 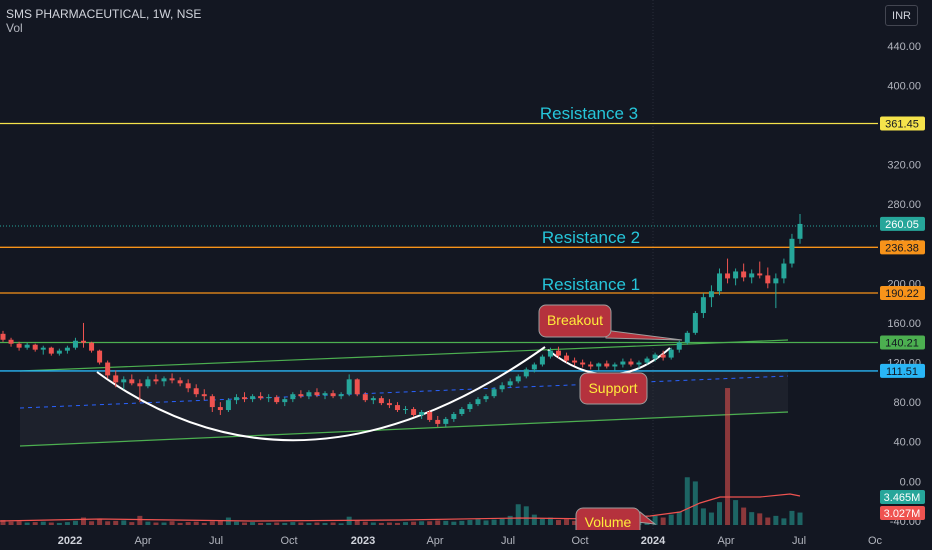 What do you see at coordinates (321, 394) in the screenshot?
I see `cup-curve` at bounding box center [321, 394].